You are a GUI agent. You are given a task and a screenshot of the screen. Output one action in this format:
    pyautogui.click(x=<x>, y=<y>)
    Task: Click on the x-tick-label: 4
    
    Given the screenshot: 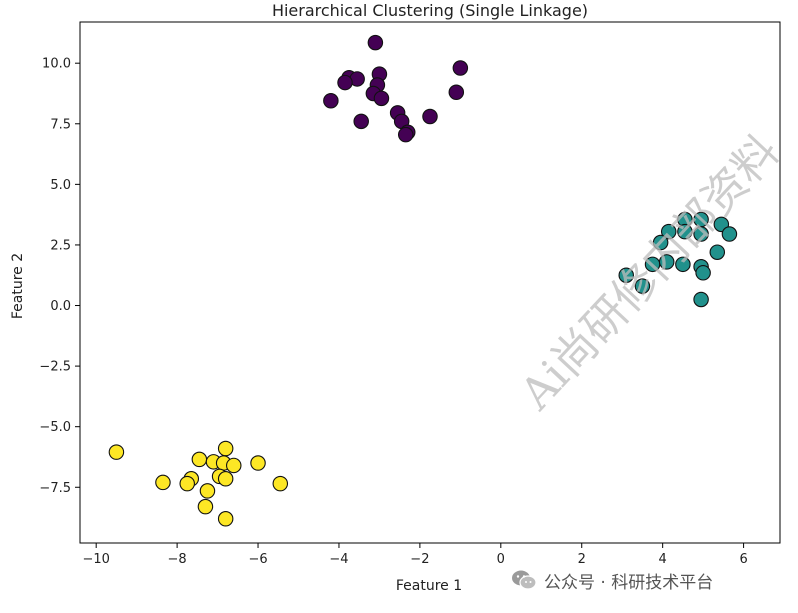 What is the action you would take?
    pyautogui.click(x=663, y=559)
    